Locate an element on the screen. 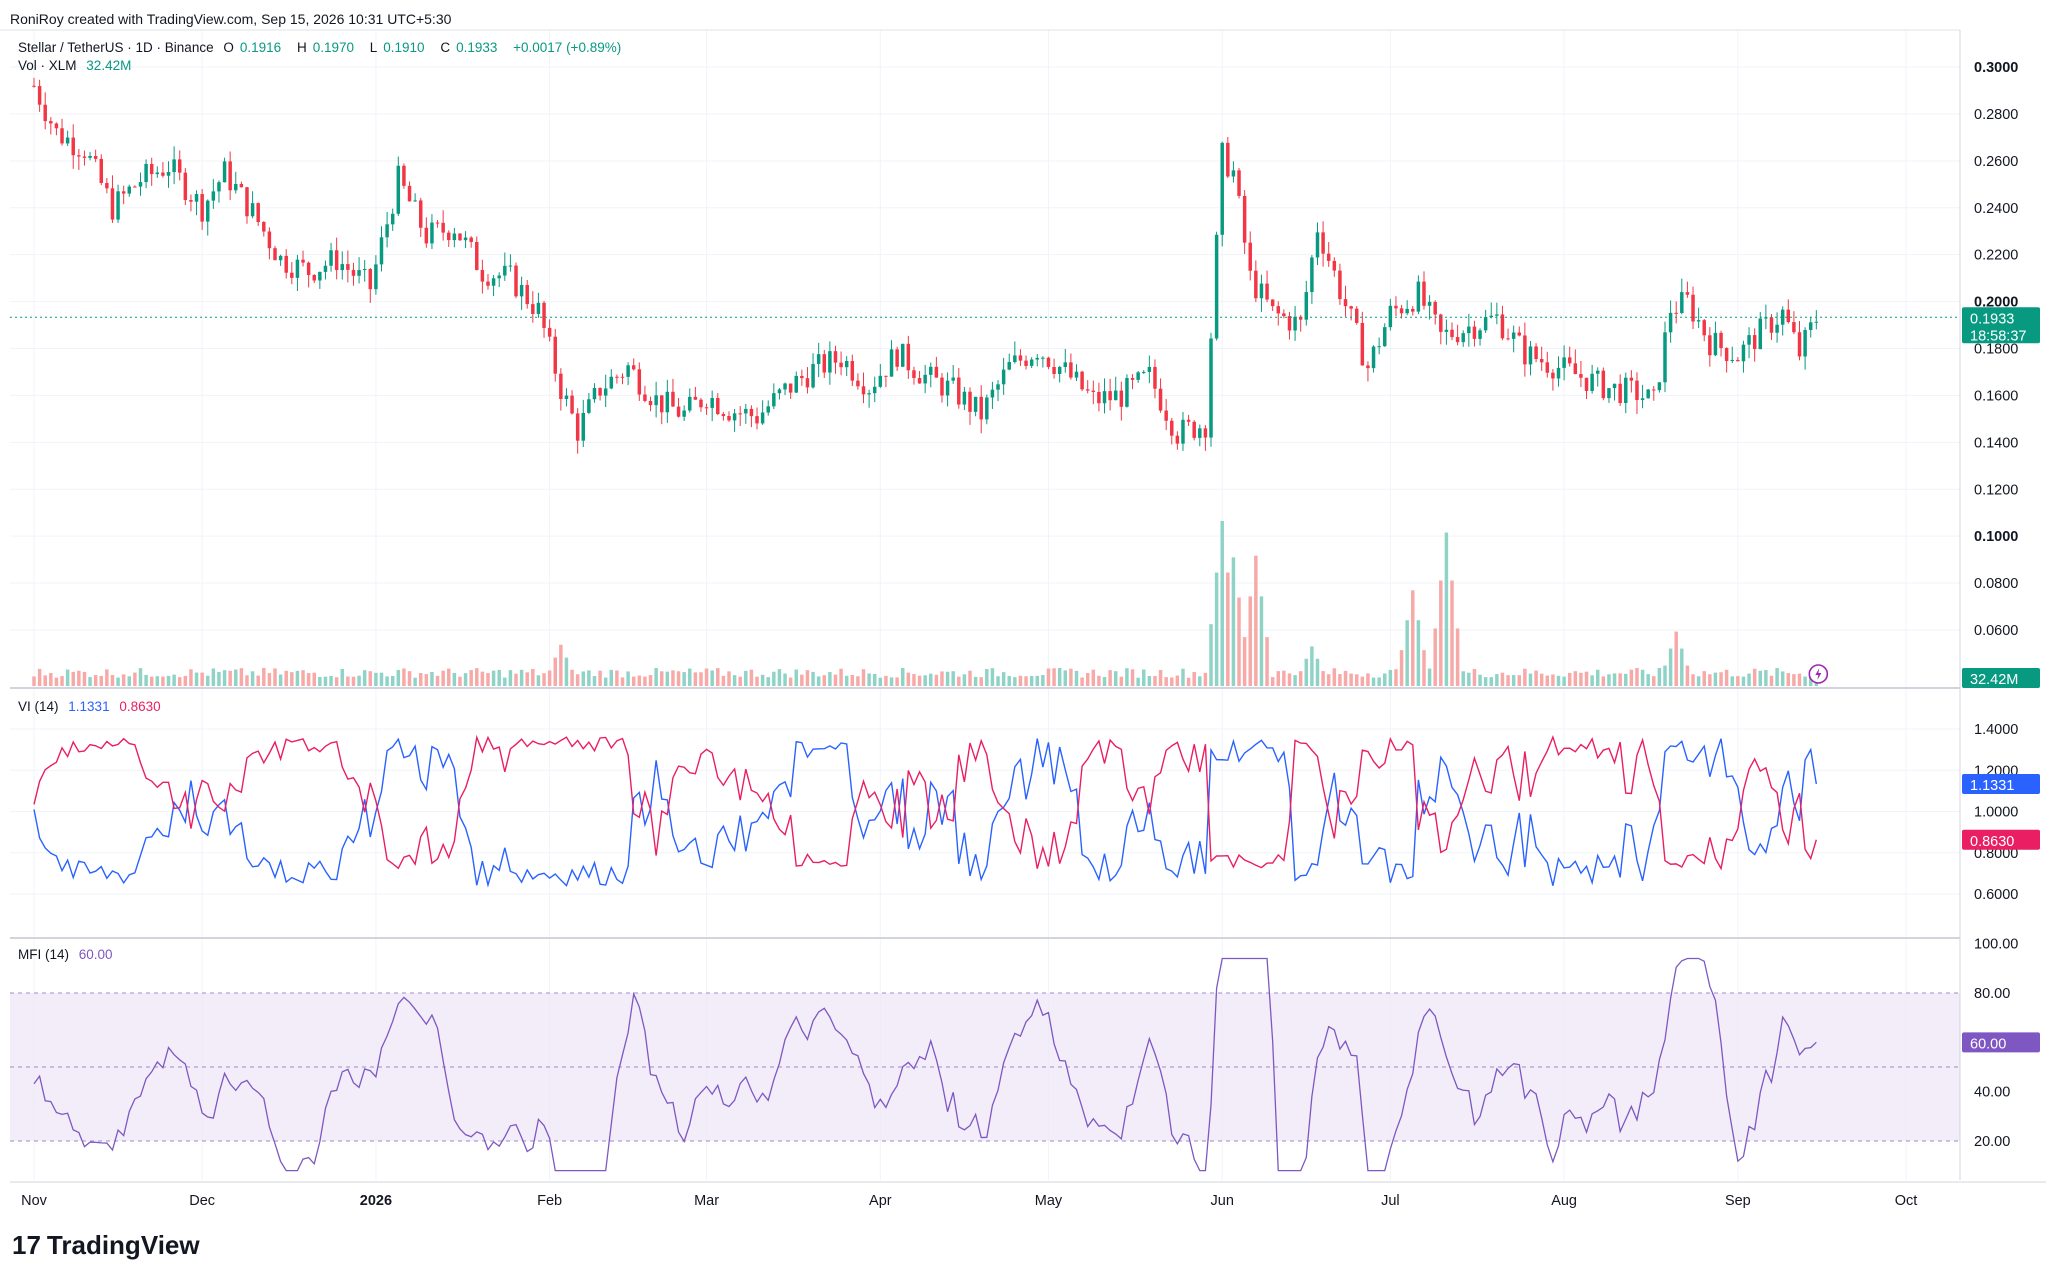  time-tick-label: Dec is located at coordinates (202, 1201).